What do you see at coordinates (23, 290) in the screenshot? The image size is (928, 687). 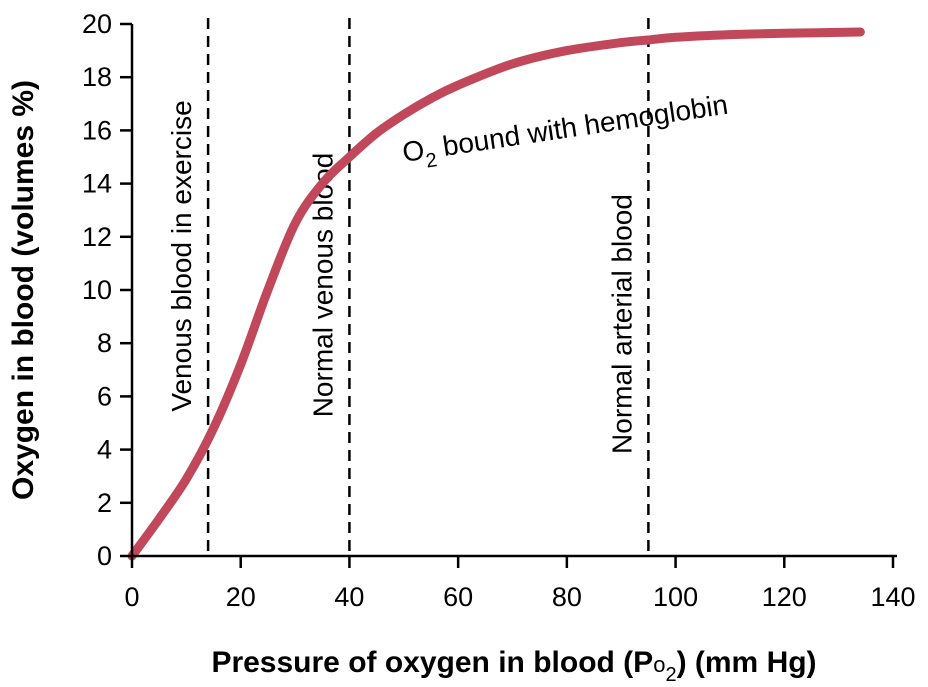 I see `y-axis-title: Oxygen in blood (volumes %)` at bounding box center [23, 290].